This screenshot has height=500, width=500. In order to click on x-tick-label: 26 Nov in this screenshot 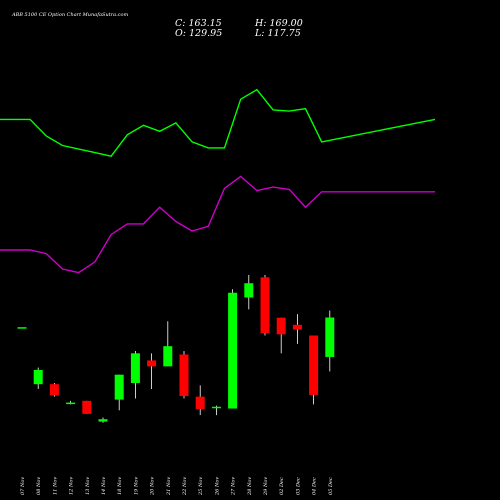, I will do `click(217, 486)`.